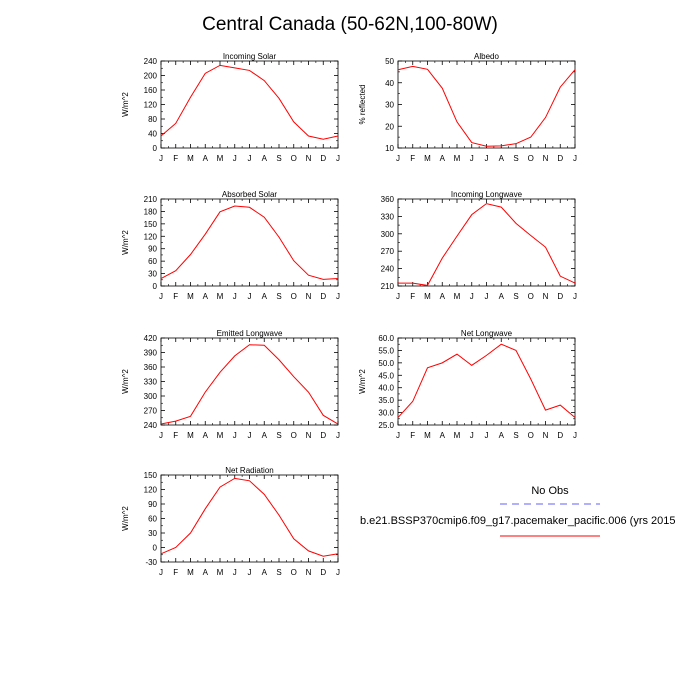  What do you see at coordinates (151, 76) in the screenshot?
I see `y-tick-label: 200` at bounding box center [151, 76].